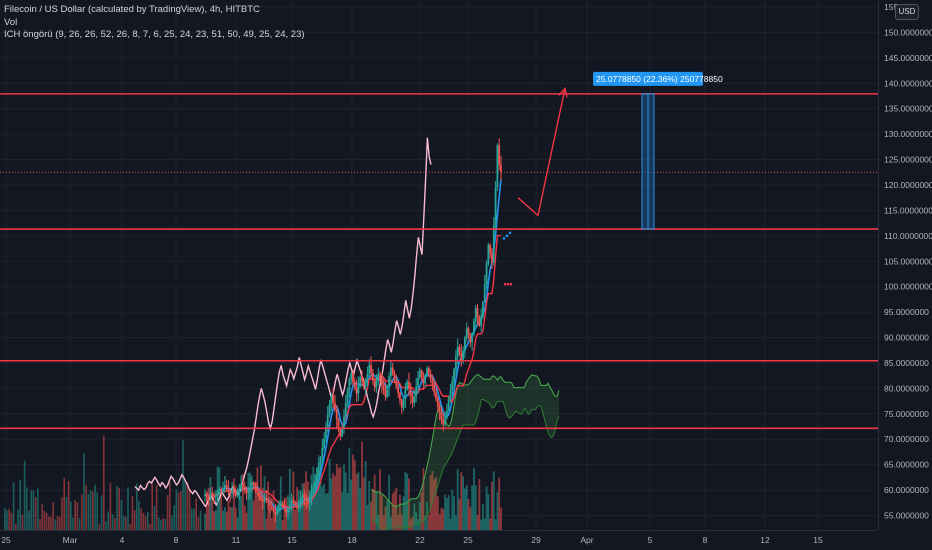  Describe the element at coordinates (536, 540) in the screenshot. I see `x-tick-label: 29` at that location.